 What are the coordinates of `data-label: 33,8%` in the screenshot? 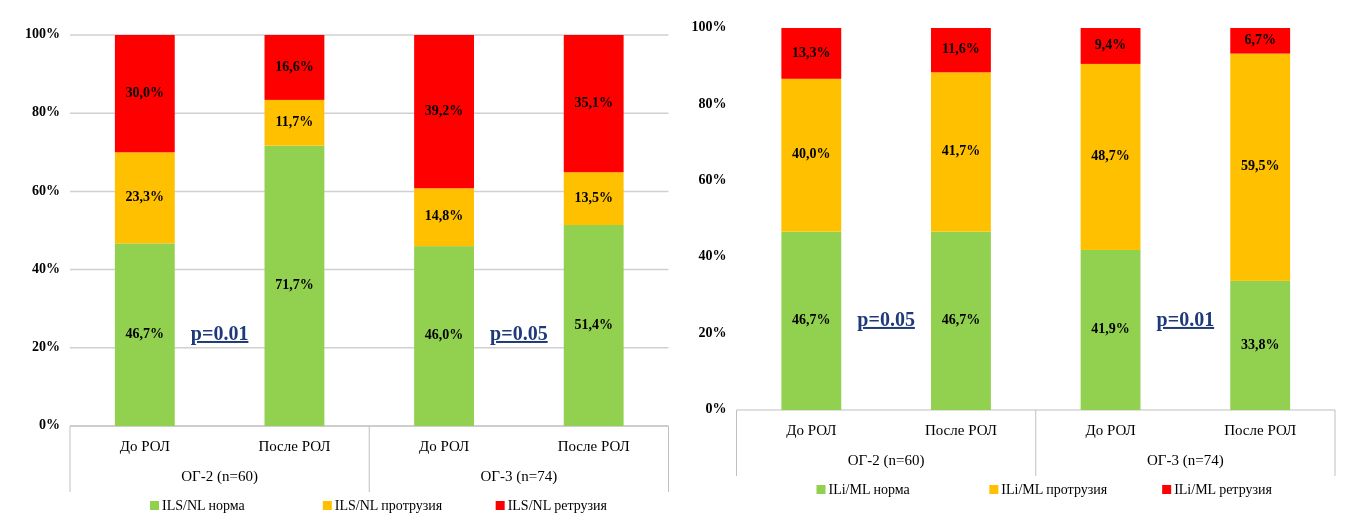 It's located at (1260, 344).